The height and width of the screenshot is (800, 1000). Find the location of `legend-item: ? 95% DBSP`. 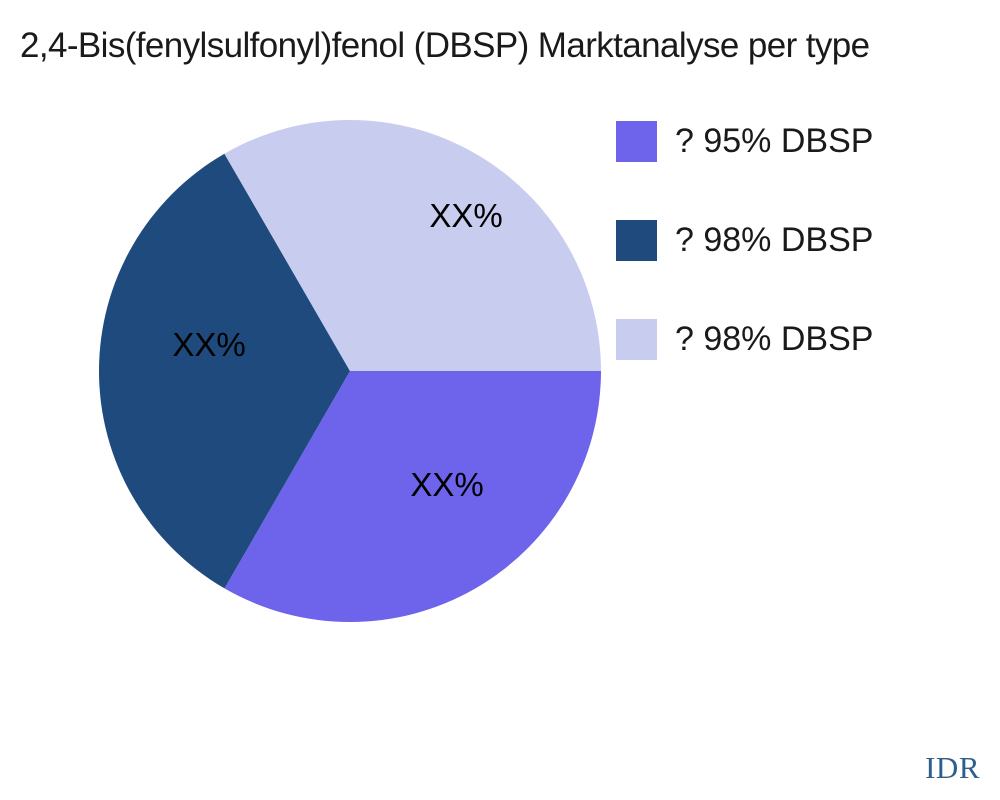

legend-item: ? 95% DBSP is located at coordinates (744, 141).